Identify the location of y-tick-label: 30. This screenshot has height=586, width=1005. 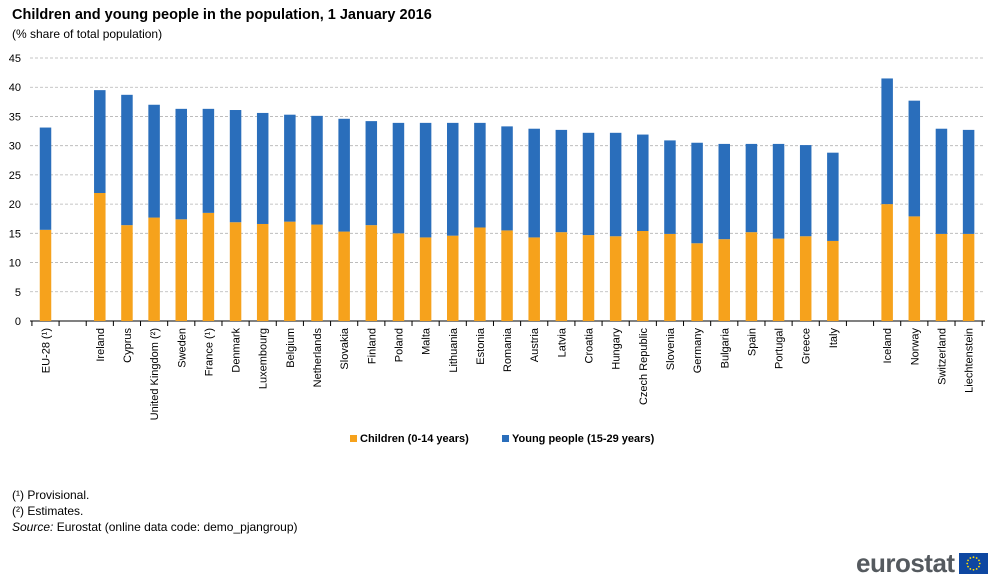
(15, 147).